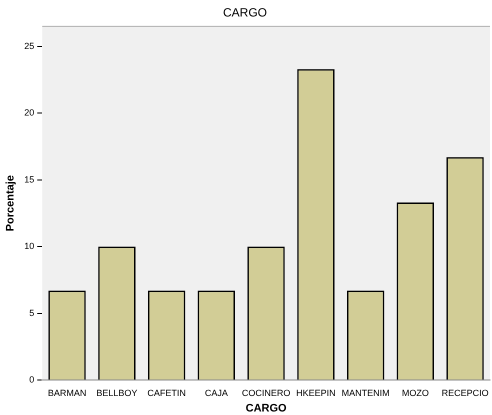  I want to click on x-tick-label: MANTENIM, so click(366, 393).